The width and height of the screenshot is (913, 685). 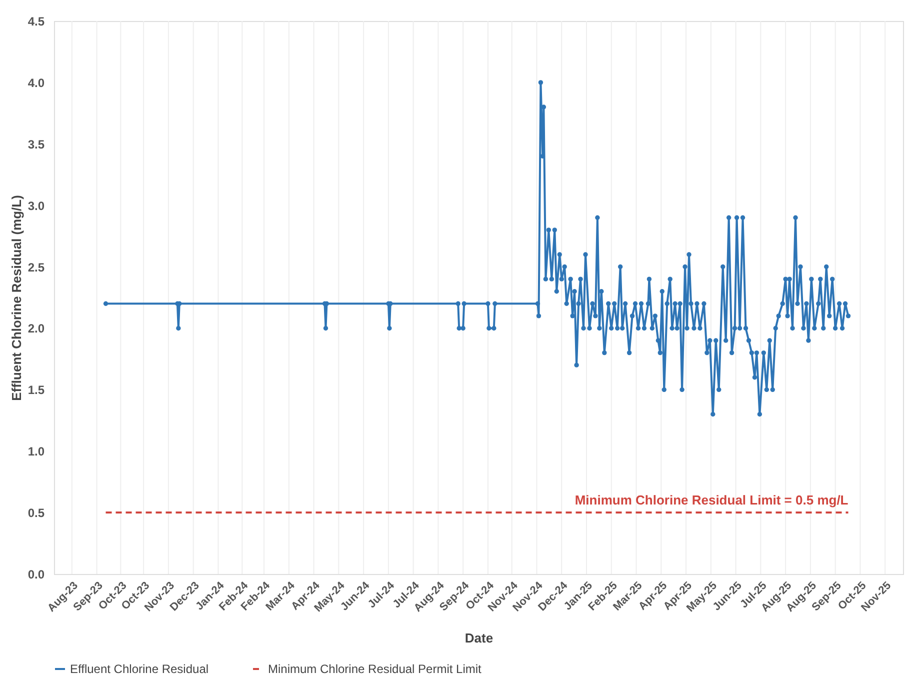 I want to click on y-tick-label: 2.5, so click(x=36, y=267).